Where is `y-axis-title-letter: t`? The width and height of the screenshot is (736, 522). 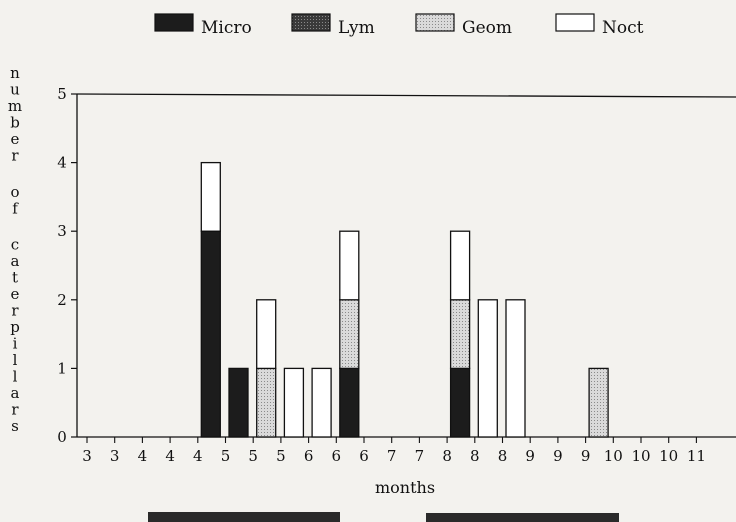 y-axis-title-letter: t is located at coordinates (15, 278).